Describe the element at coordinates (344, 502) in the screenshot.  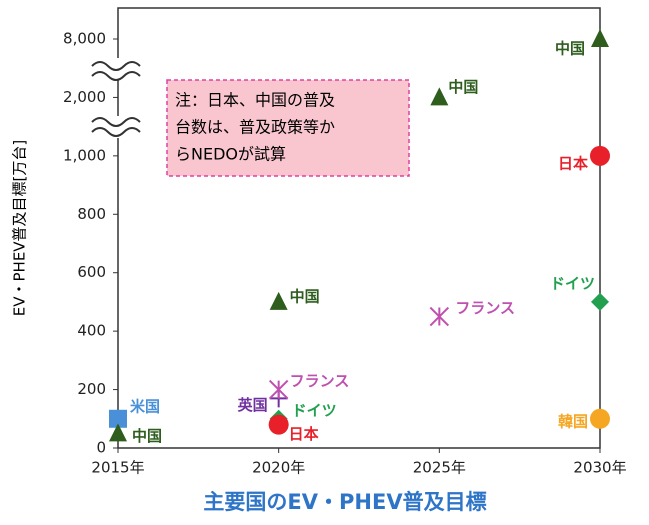
I see `chart-title: 主要国のEV・PHEV普及目標` at that location.